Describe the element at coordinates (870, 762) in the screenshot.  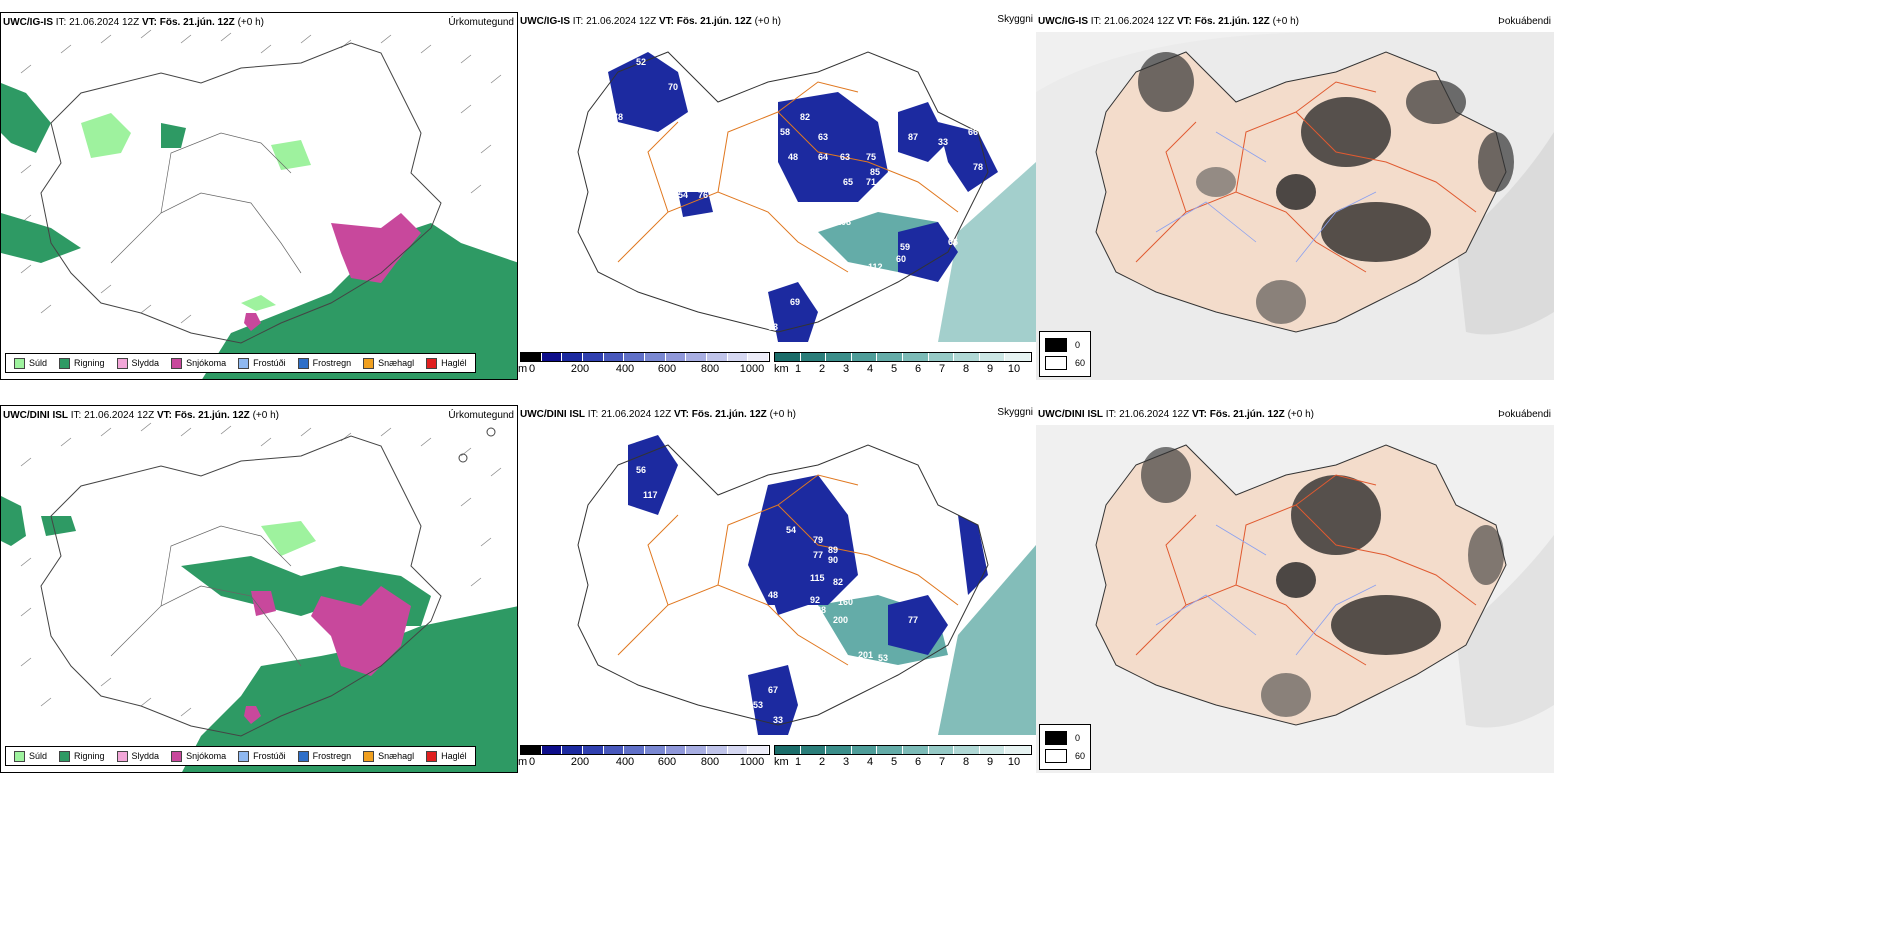
I see `tick: 4` at that location.